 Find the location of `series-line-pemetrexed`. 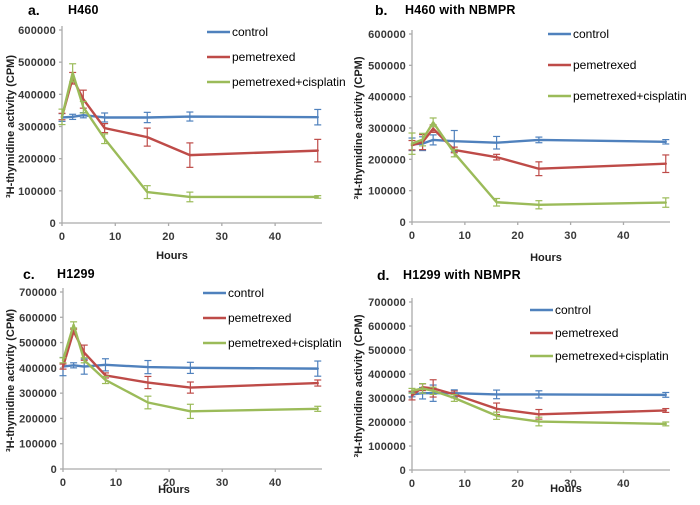

series-line-pemetrexed is located at coordinates (190, 359).